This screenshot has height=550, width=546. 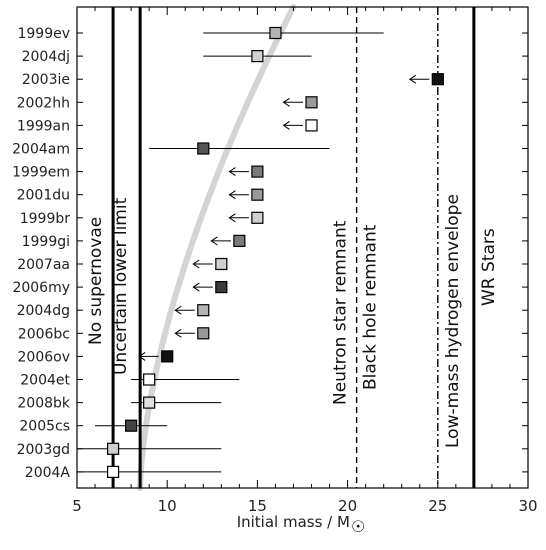 I want to click on sn-label-2007aa: 2007aa, so click(x=43, y=265).